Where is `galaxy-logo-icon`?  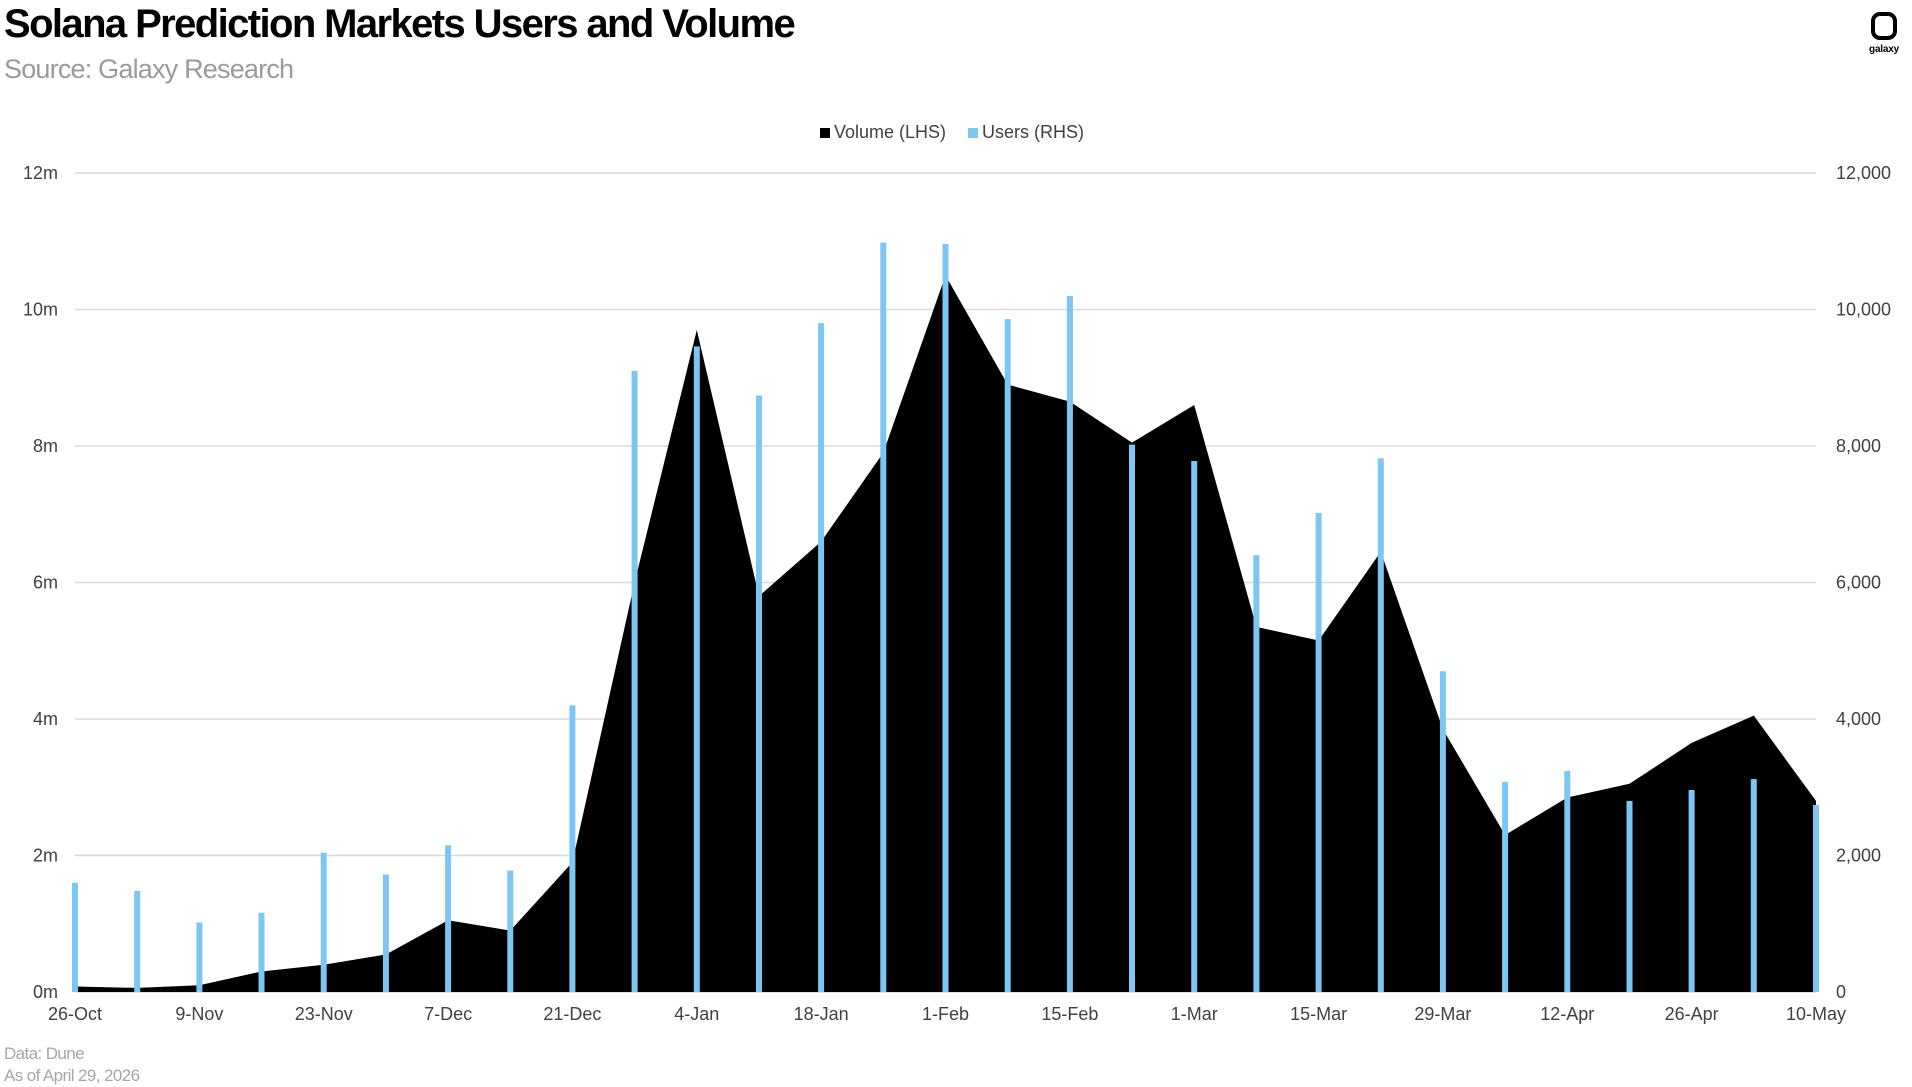
galaxy-logo-icon is located at coordinates (1884, 26).